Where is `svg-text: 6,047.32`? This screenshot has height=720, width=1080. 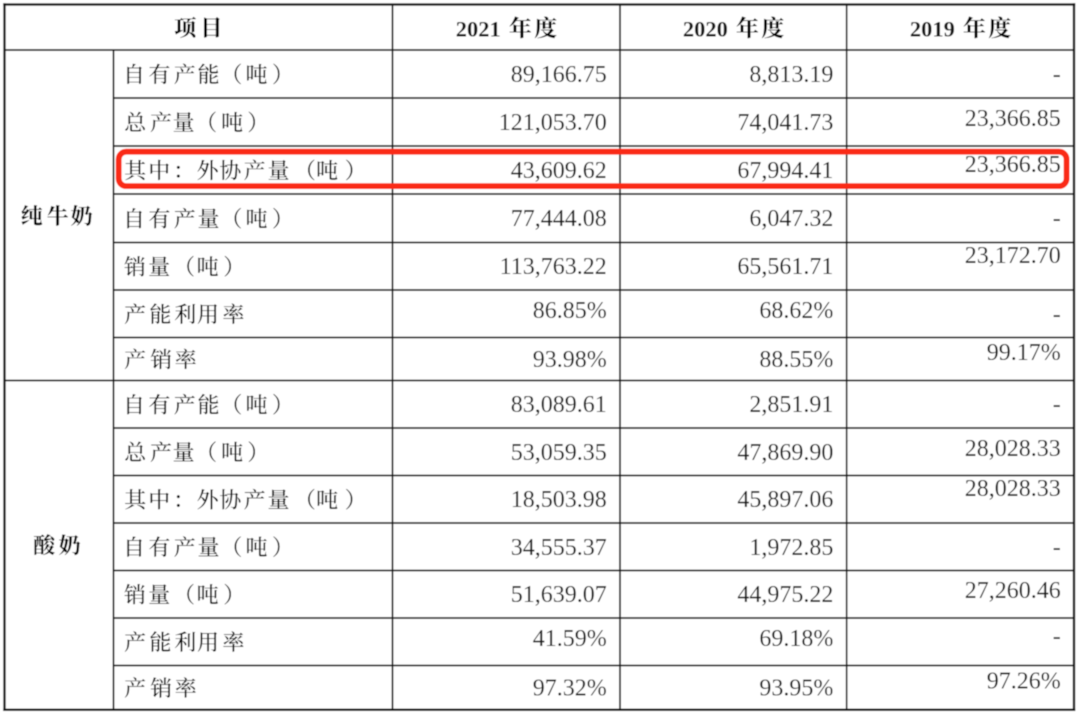
svg-text: 6,047.32 is located at coordinates (791, 219).